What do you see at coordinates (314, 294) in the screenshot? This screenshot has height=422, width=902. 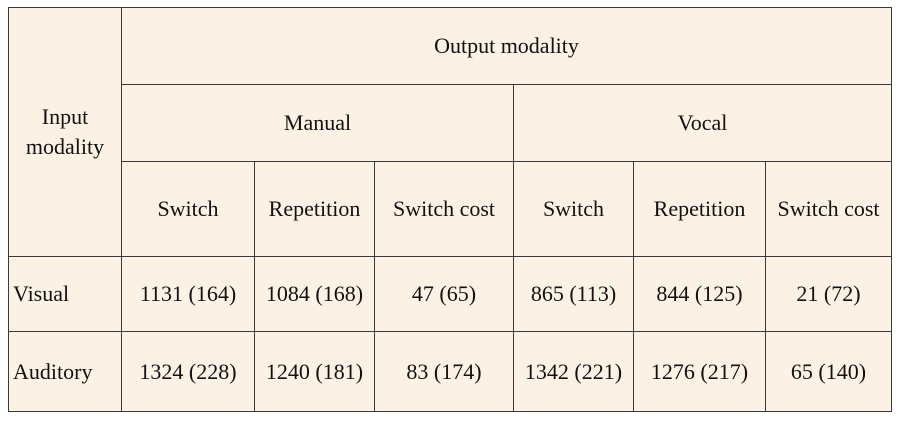 I see `table-cell: 1084 (168)` at bounding box center [314, 294].